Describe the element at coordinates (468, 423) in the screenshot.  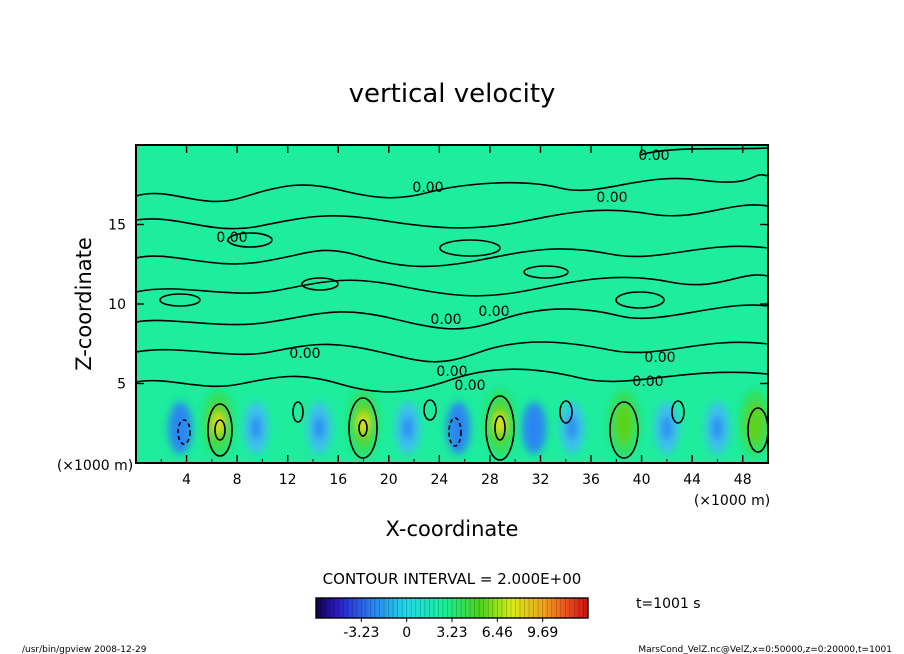
I see `shading-layer` at that location.